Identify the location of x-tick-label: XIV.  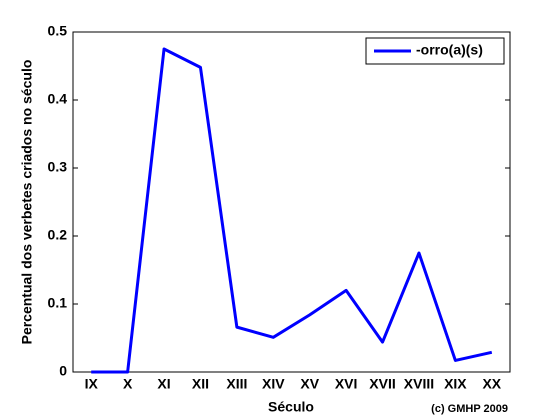
(273, 384).